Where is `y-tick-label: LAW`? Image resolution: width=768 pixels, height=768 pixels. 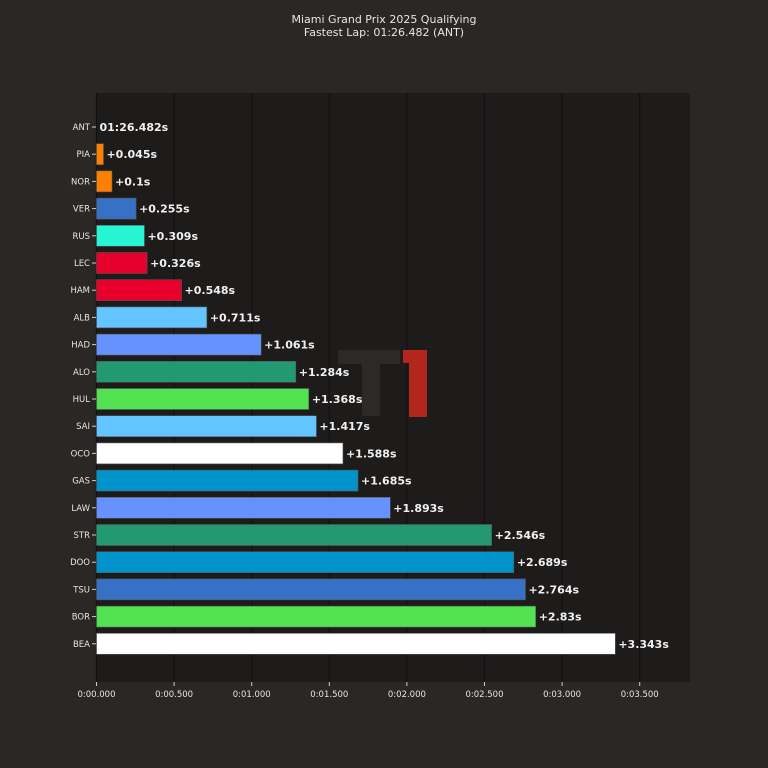
y-tick-label: LAW is located at coordinates (80, 509).